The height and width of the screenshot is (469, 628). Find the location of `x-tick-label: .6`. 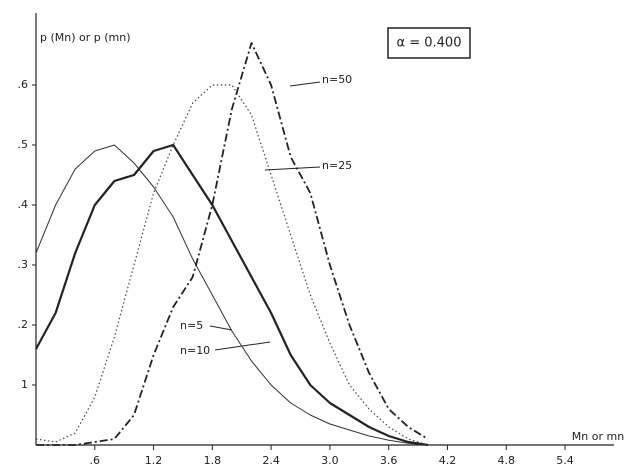

x-tick-label: .6 is located at coordinates (95, 460).